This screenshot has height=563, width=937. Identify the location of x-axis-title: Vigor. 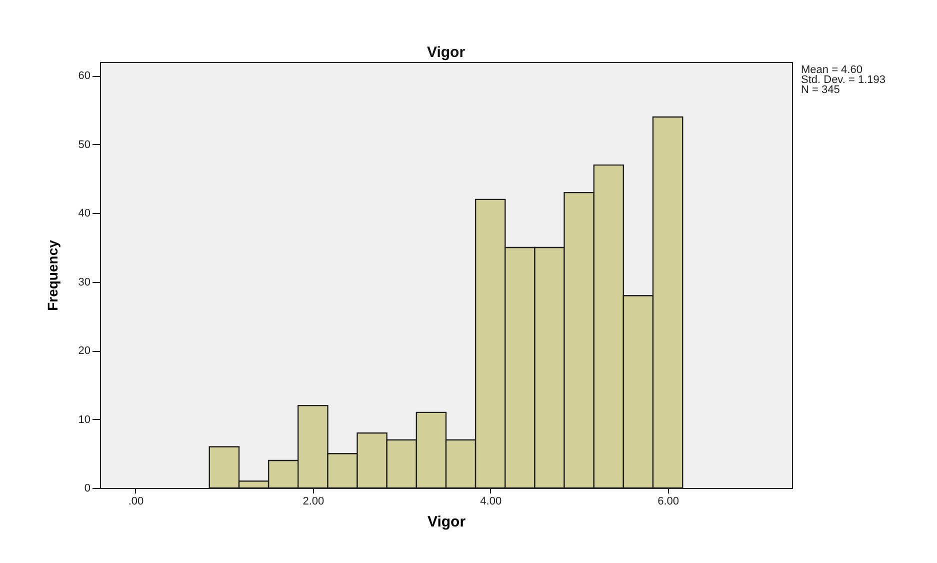
(446, 522).